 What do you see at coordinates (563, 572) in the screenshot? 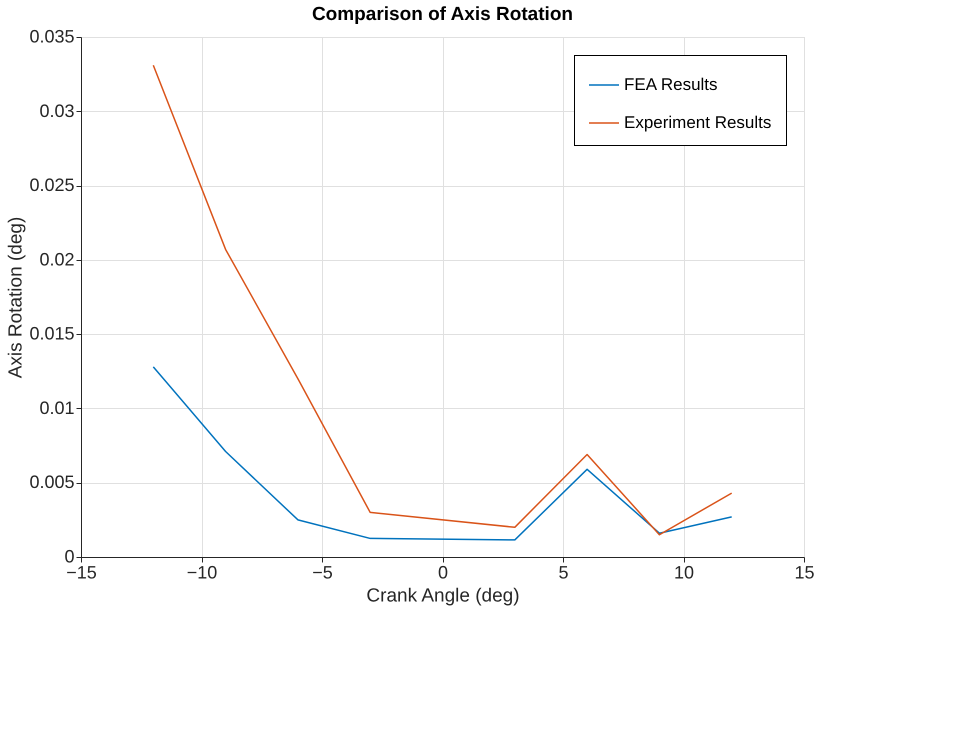
I see `x-tick-label: 5` at bounding box center [563, 572].